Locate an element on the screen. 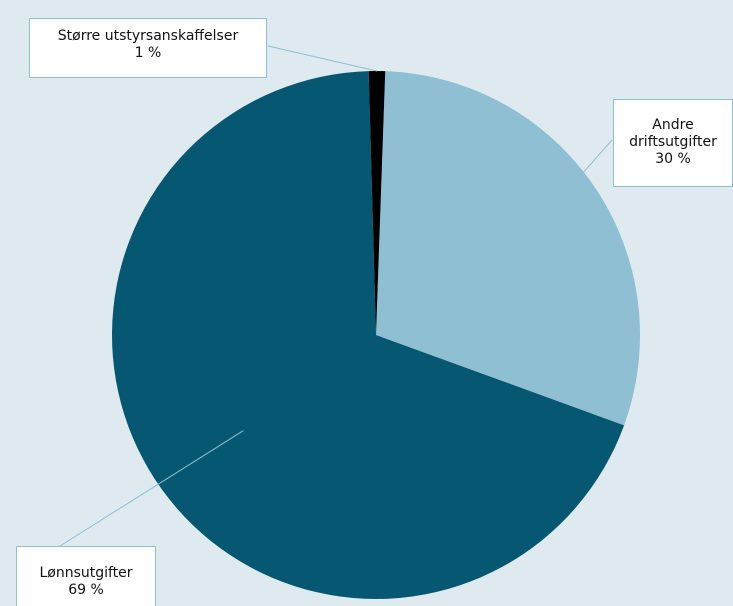 The width and height of the screenshot is (733, 606). leader-line-l-nnsutgifter is located at coordinates (151, 488).